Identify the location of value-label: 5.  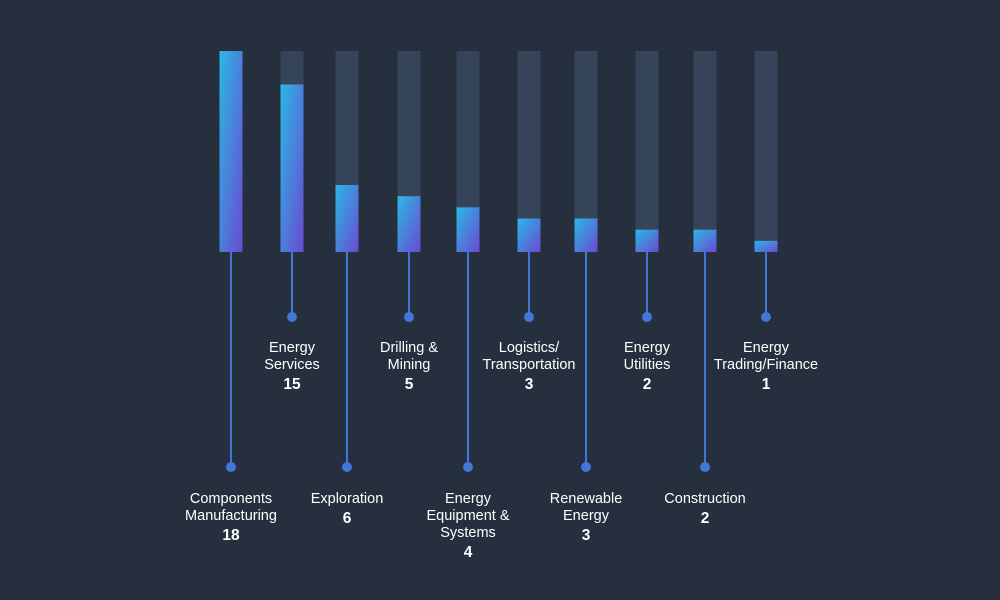
(409, 384).